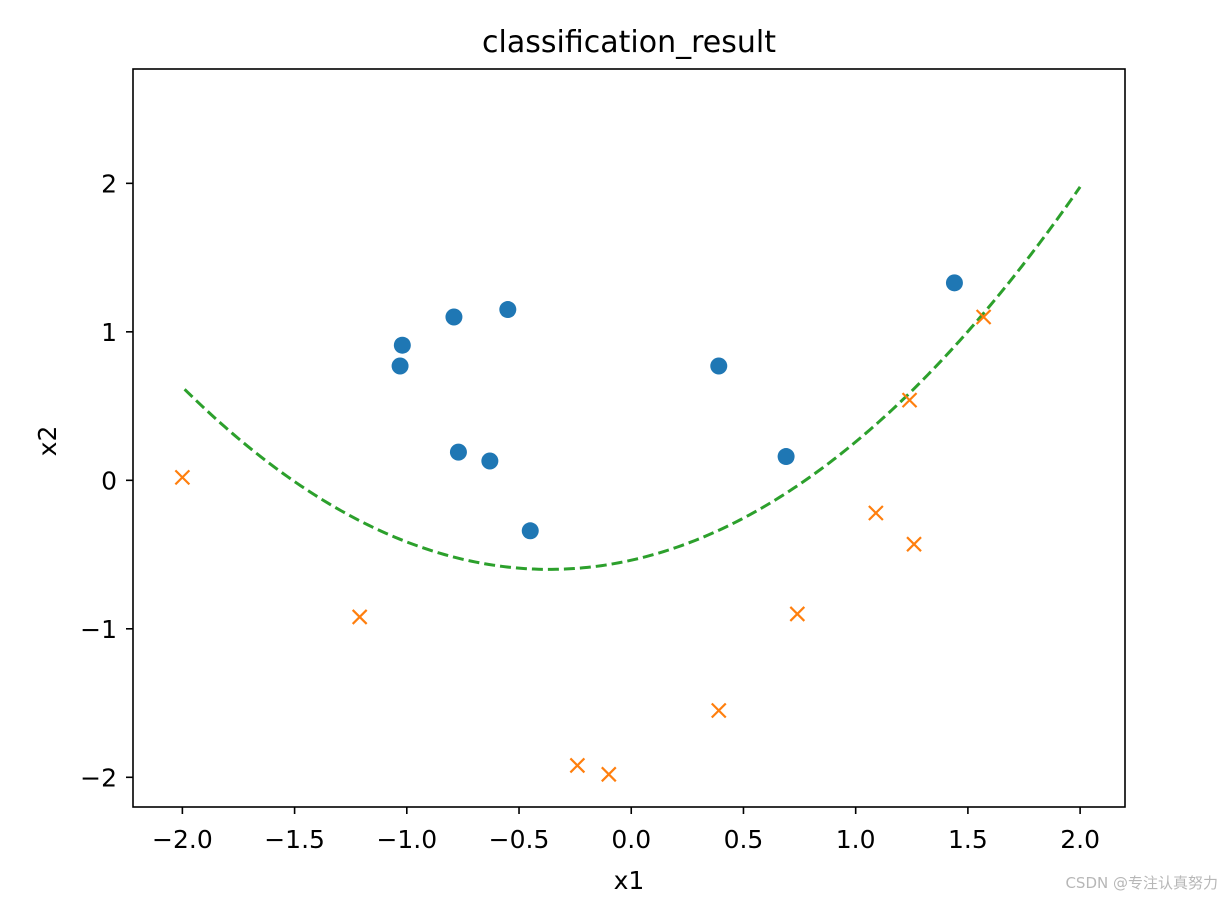  Describe the element at coordinates (98, 629) in the screenshot. I see `y-tick-label: −1` at that location.